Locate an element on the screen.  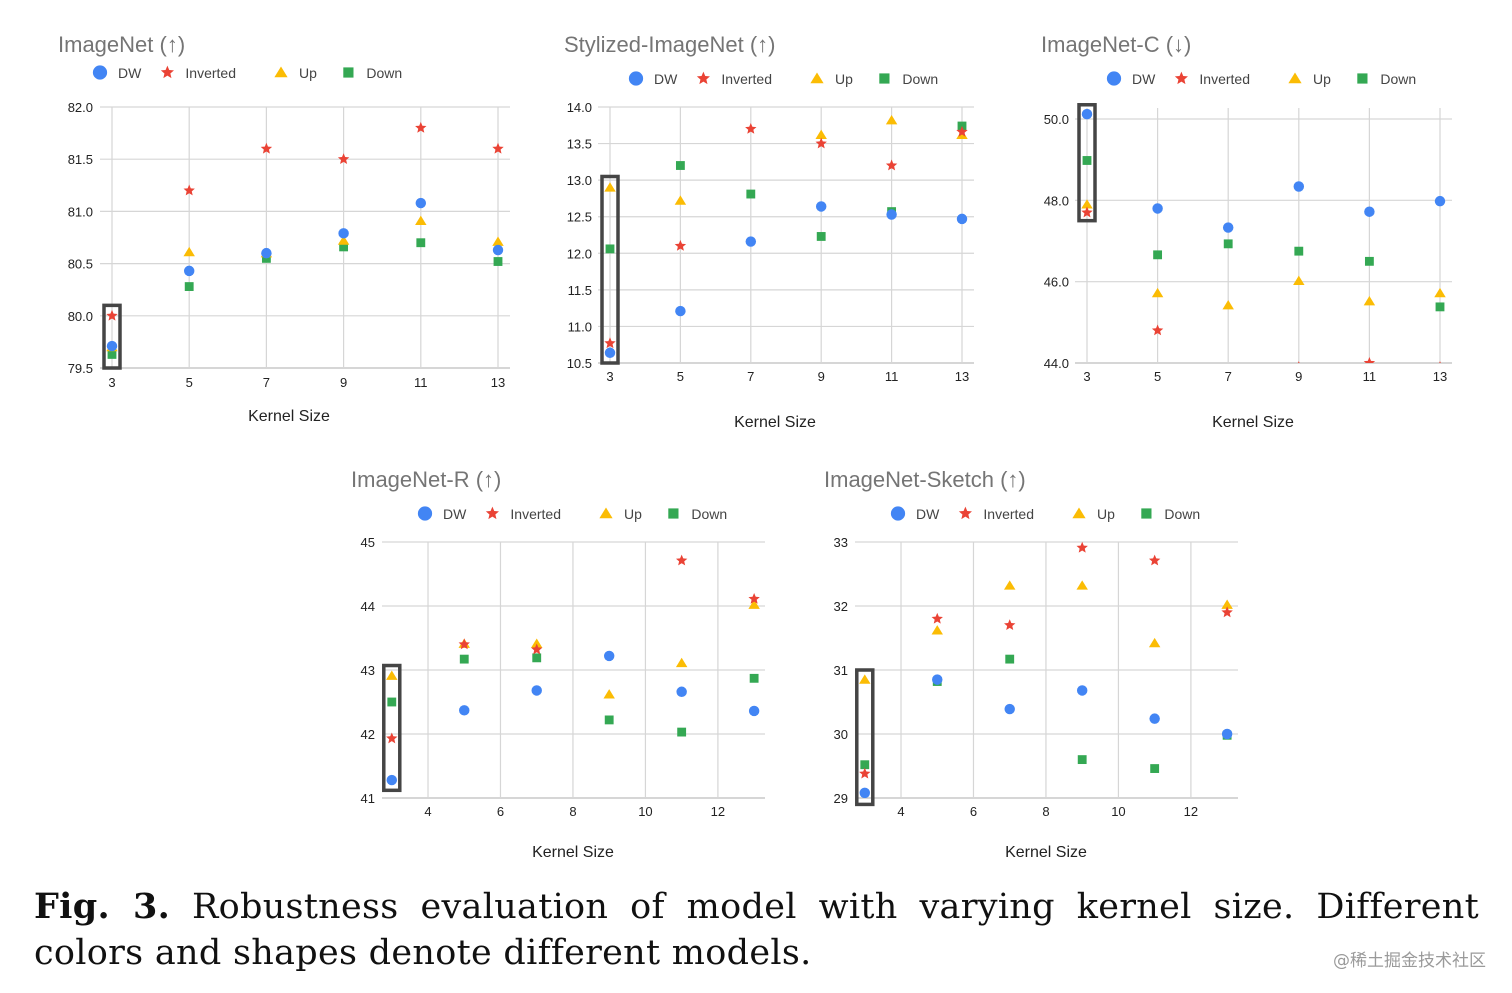
y-tick-label: 11.0 is located at coordinates (580, 326).